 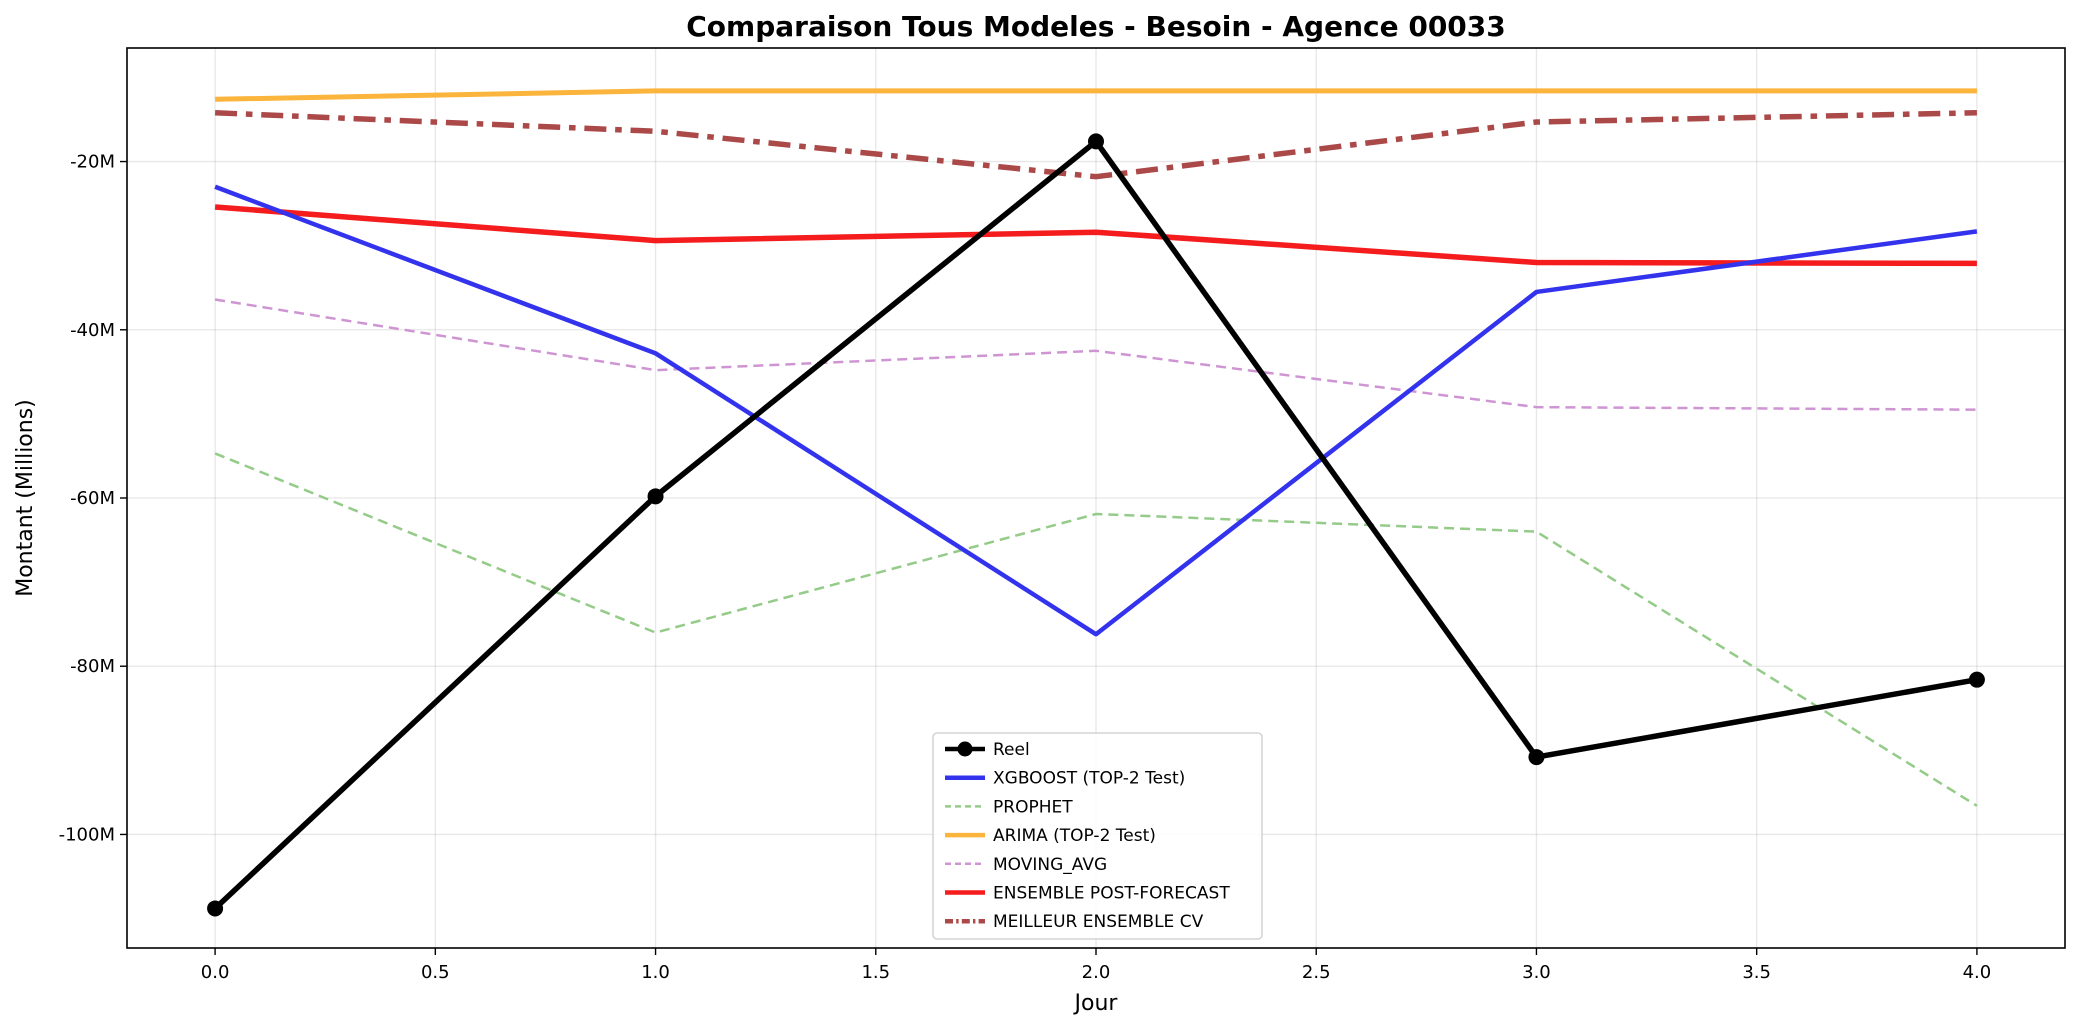 I want to click on legend-label: PROPHET, so click(x=1033, y=807).